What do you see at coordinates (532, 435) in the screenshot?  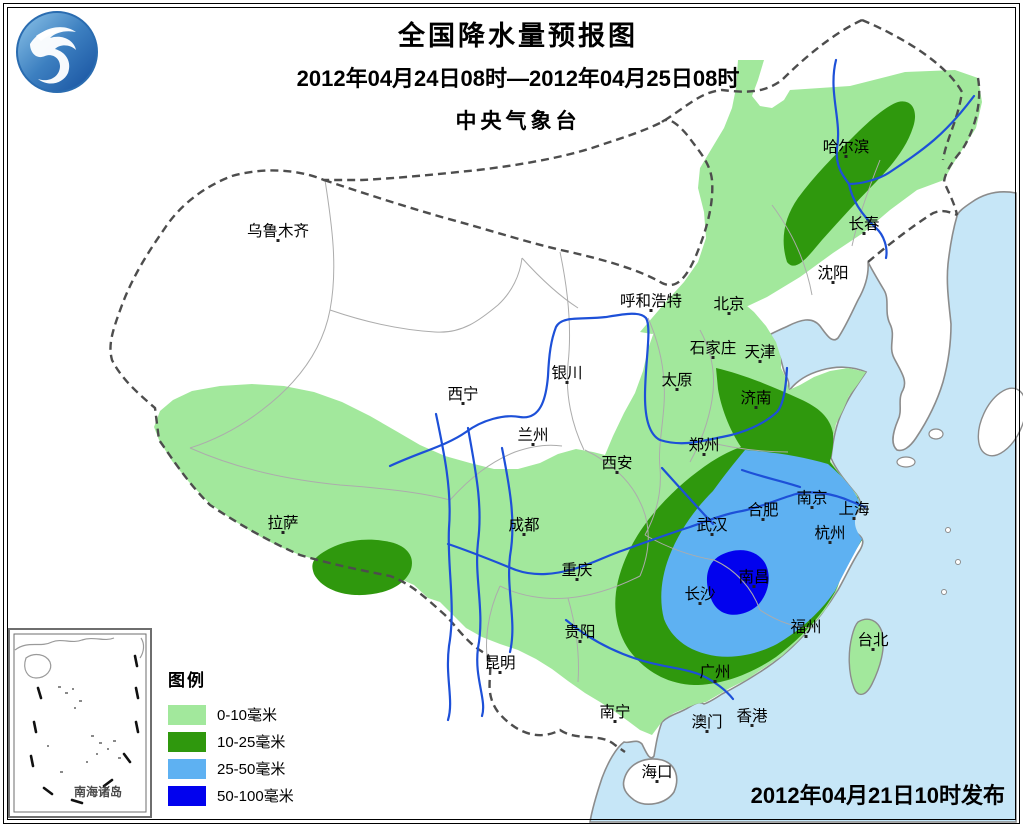 I see `city-label: 兰州` at bounding box center [532, 435].